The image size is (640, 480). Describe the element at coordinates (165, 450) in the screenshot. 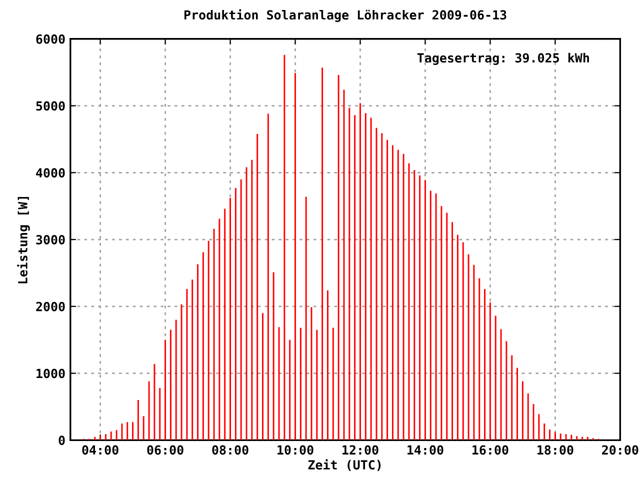

I see `x-tick-label: 06:00` at that location.